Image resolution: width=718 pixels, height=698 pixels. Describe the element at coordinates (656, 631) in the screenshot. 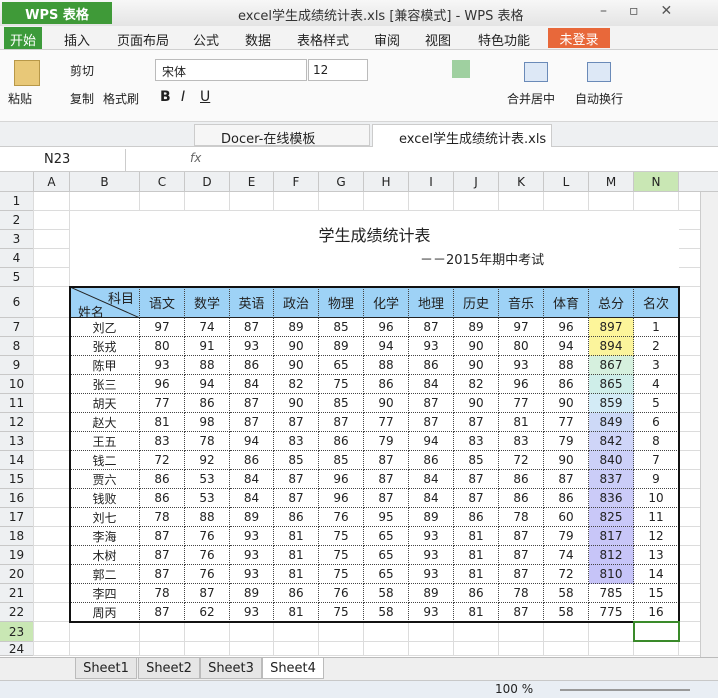

I see `selected-cell` at that location.